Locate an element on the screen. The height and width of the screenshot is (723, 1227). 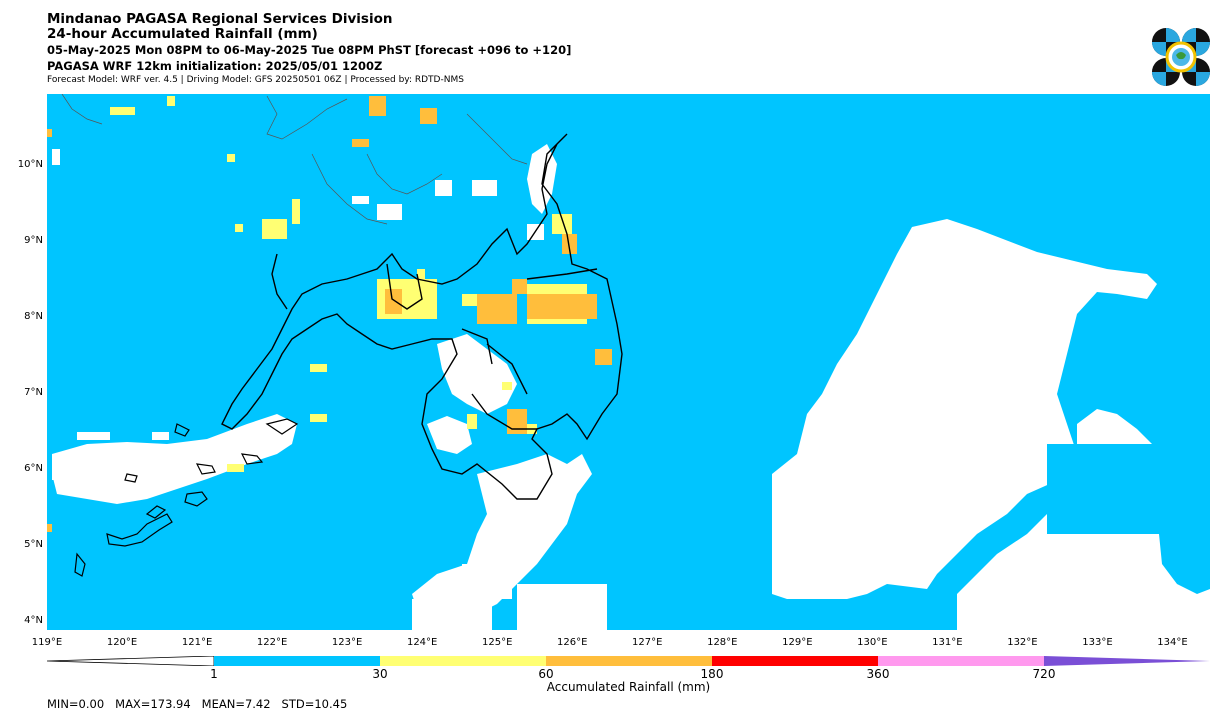
lon-tick-label: 122°E is located at coordinates (272, 642).